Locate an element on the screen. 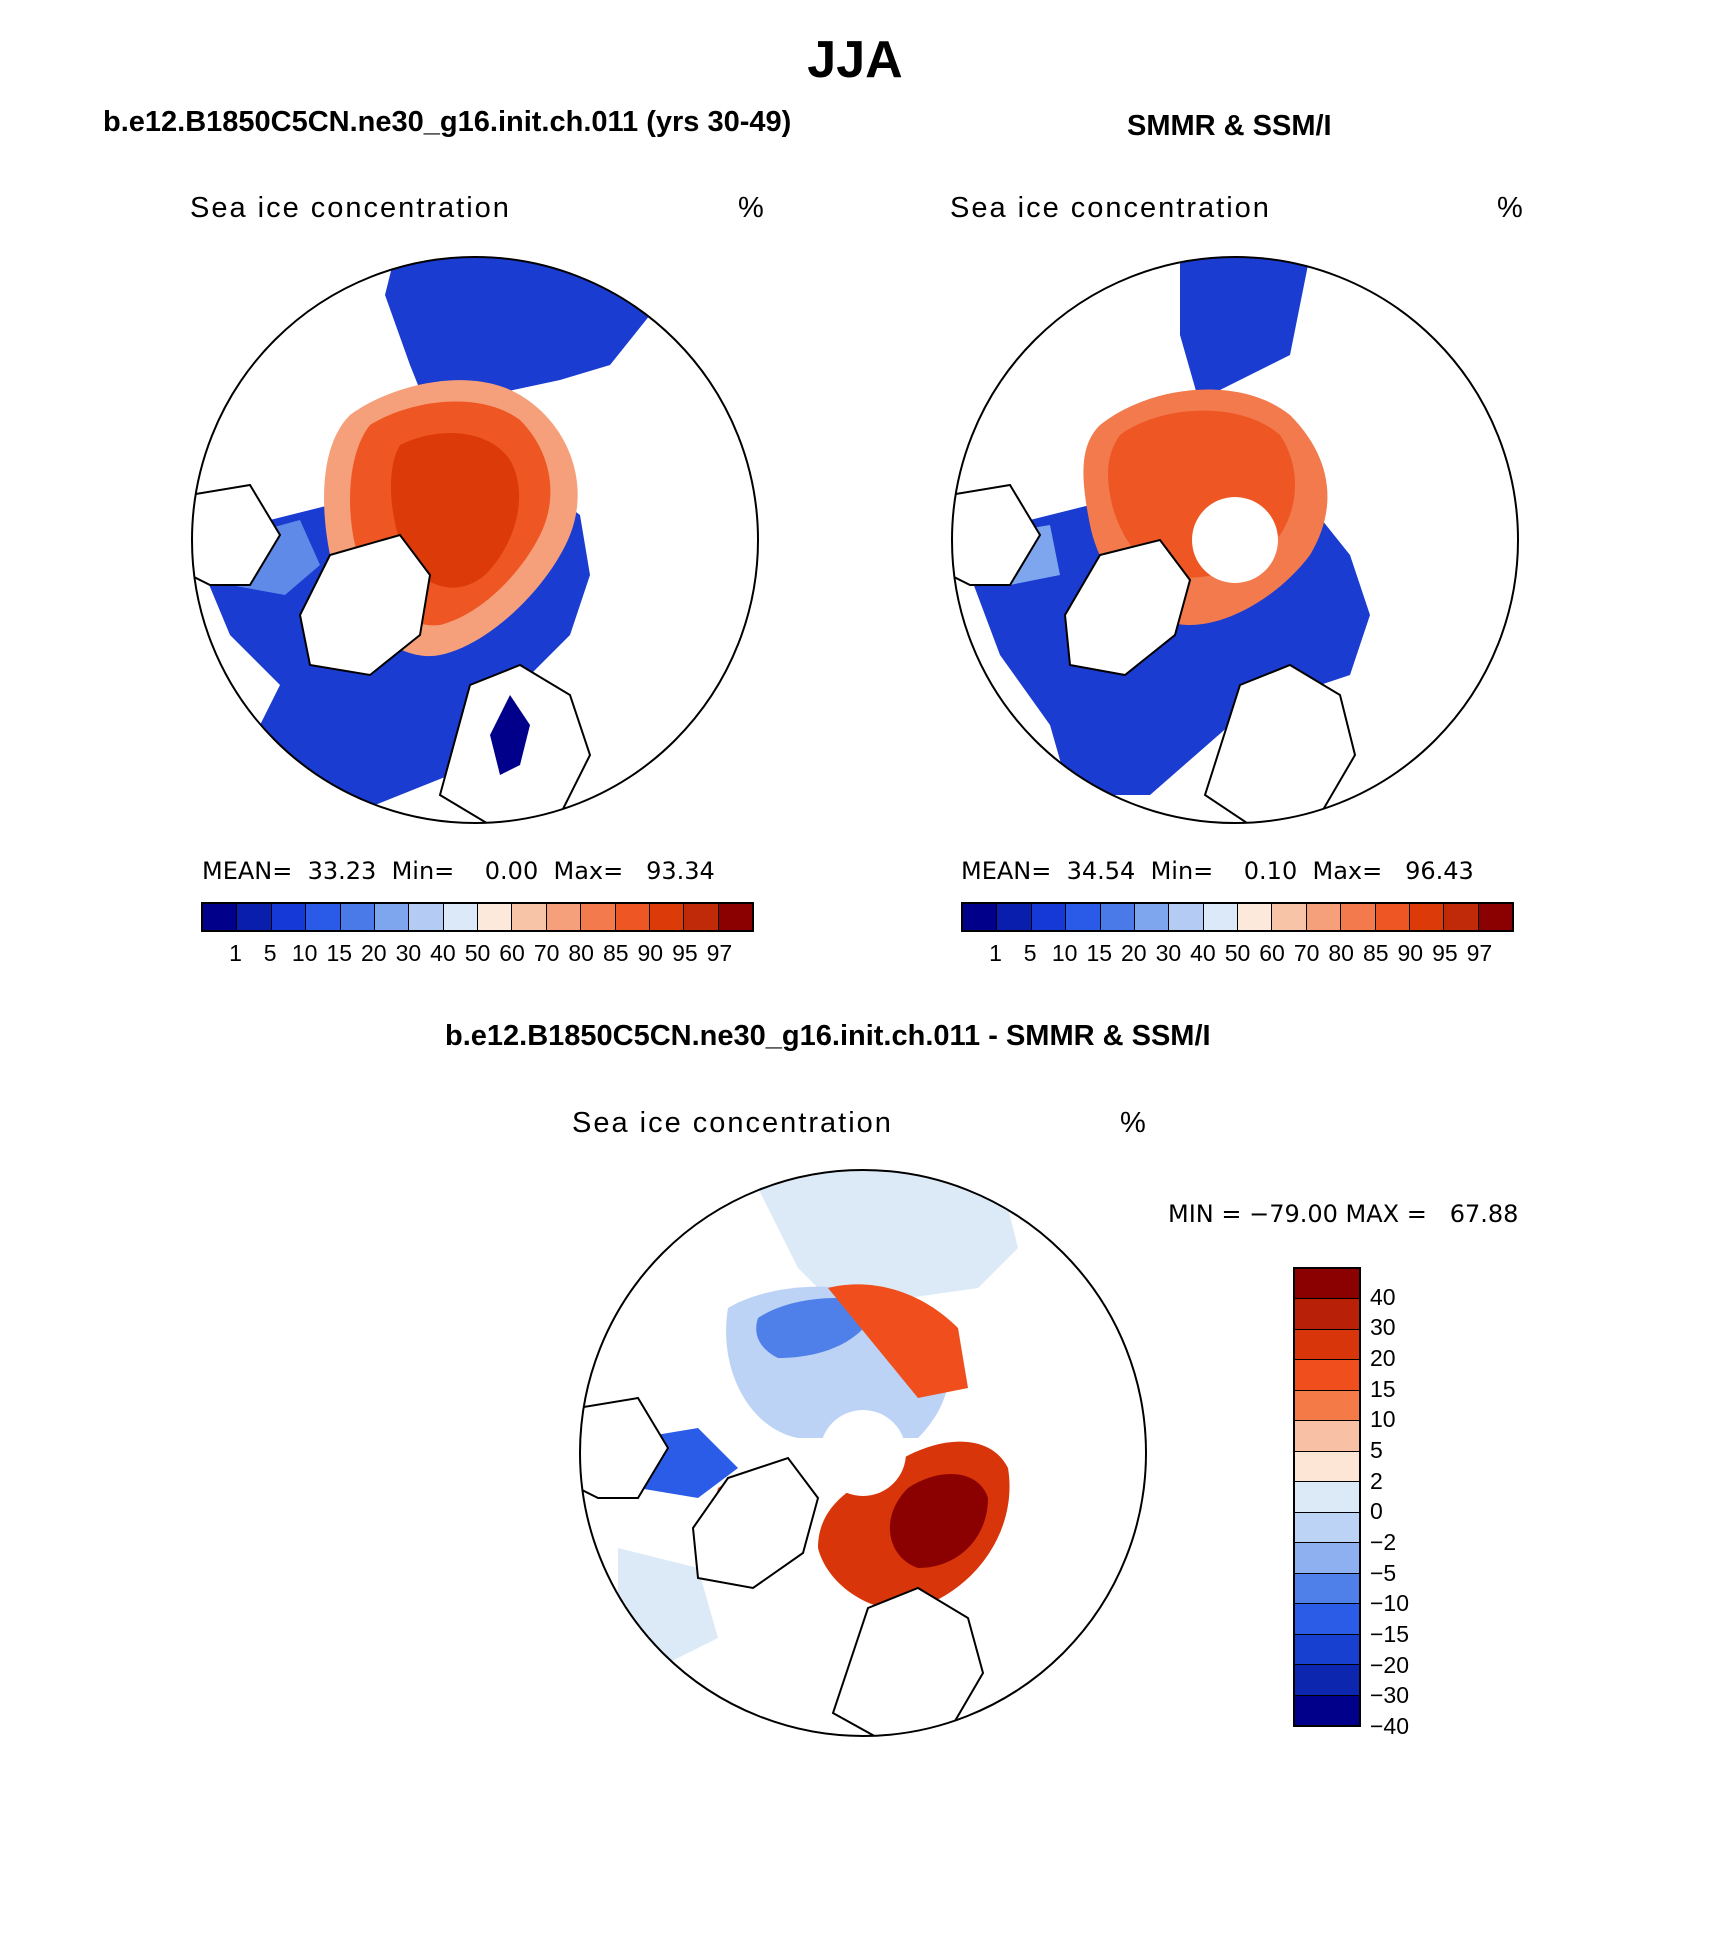 The height and width of the screenshot is (1947, 1710). panel-1-unit-label: % is located at coordinates (751, 208).